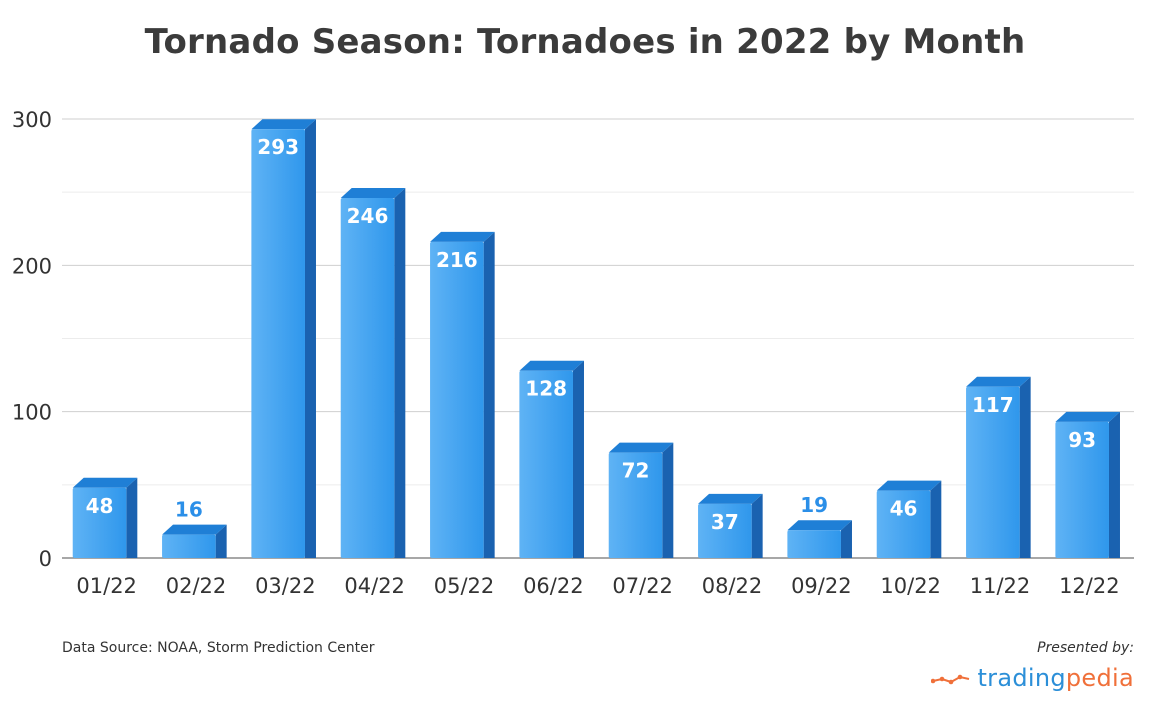  I want to click on value-label: 216, so click(457, 260).